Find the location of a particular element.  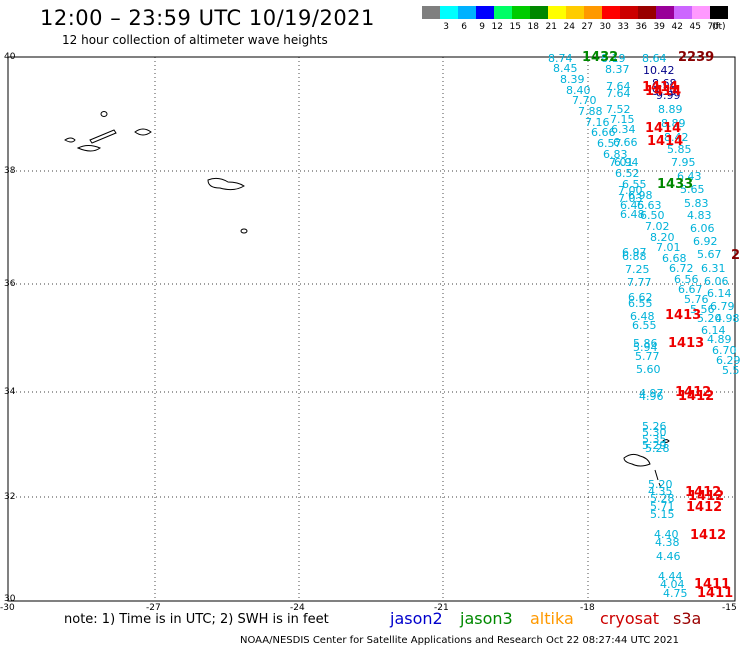

wave-height-value: 6.45 is located at coordinates (632, 205).